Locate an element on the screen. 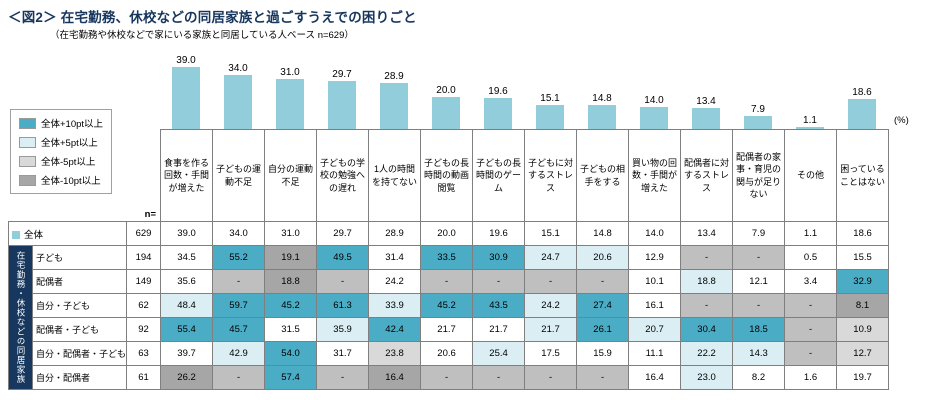 The height and width of the screenshot is (400, 940). value-cell: 1.1 is located at coordinates (811, 233).